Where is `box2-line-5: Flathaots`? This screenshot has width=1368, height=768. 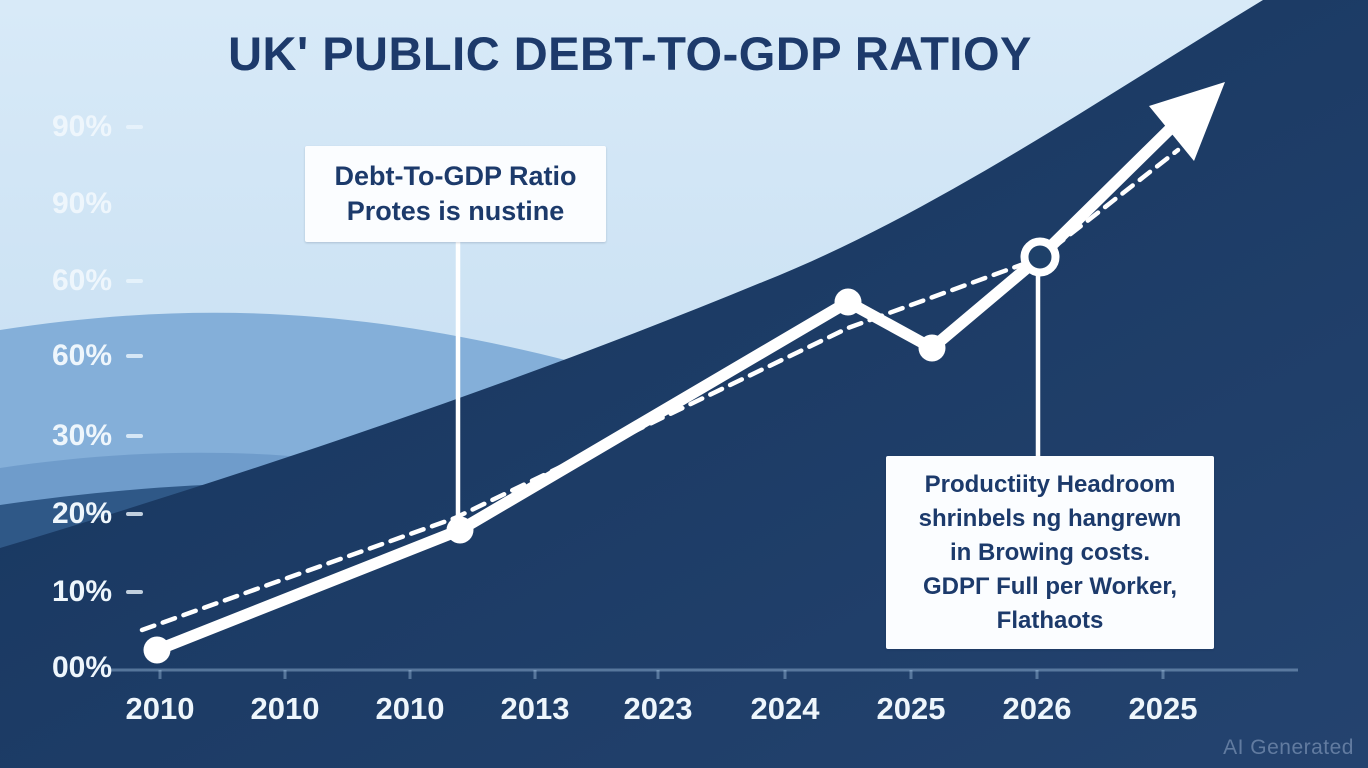 box2-line-5: Flathaots is located at coordinates (1050, 620).